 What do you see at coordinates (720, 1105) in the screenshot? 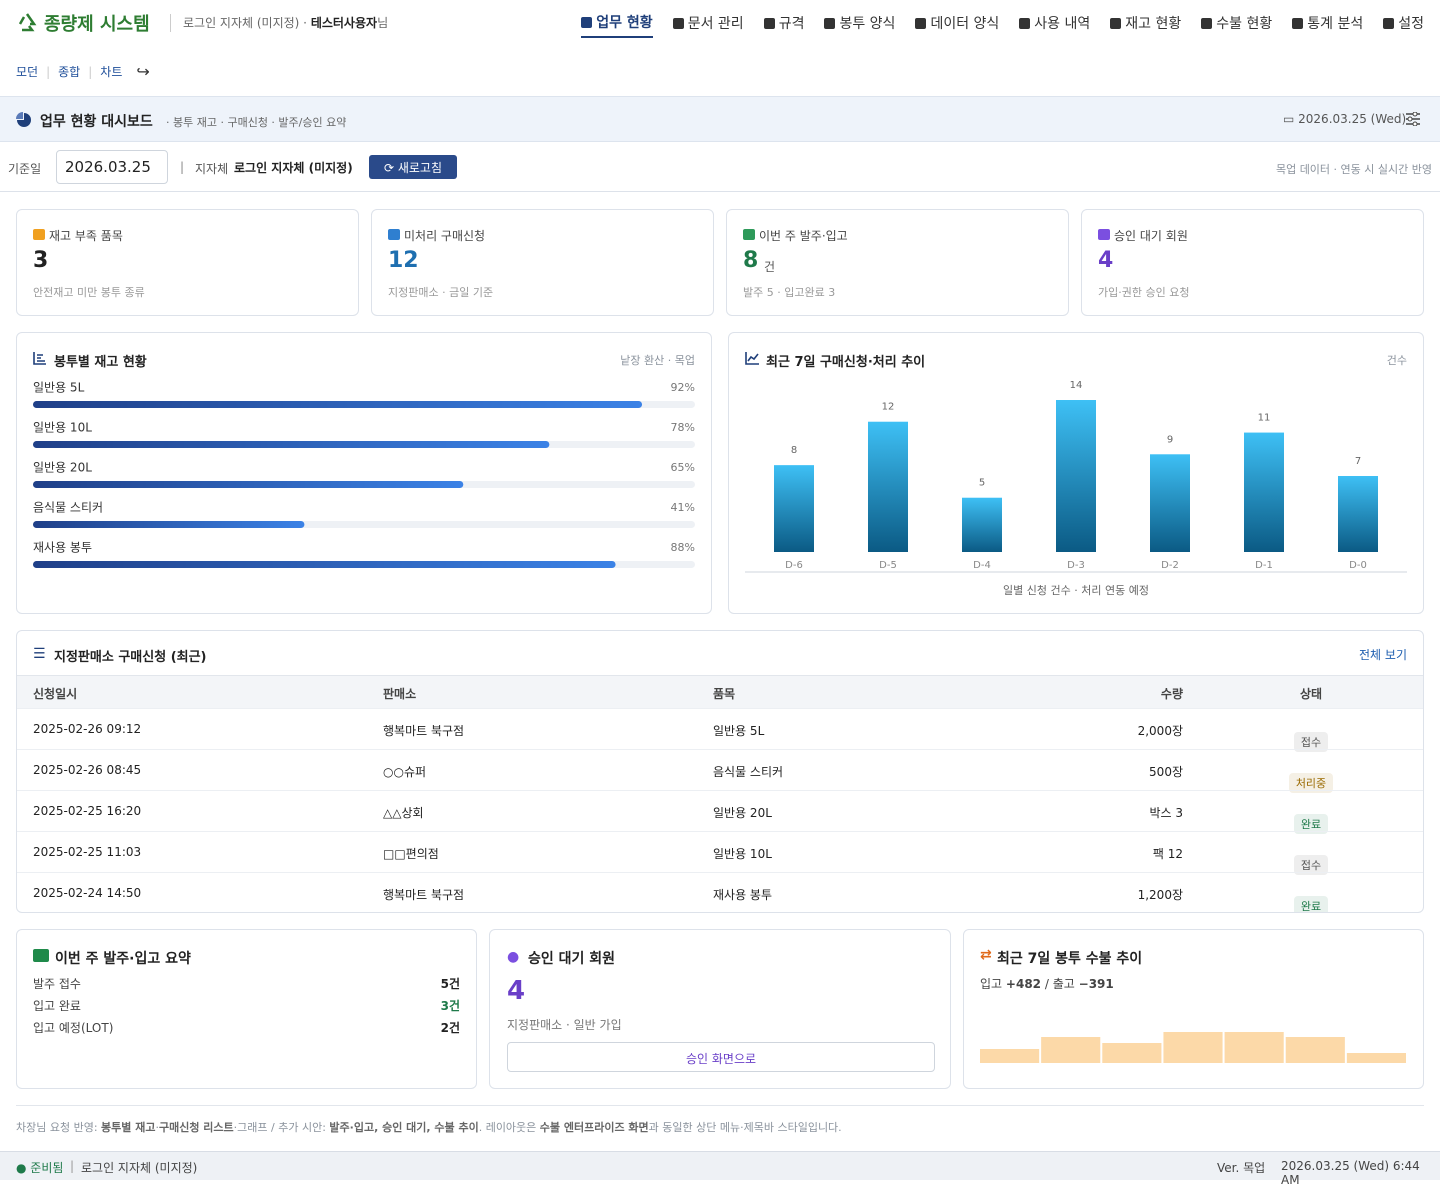
I see `separator-line` at bounding box center [720, 1105].